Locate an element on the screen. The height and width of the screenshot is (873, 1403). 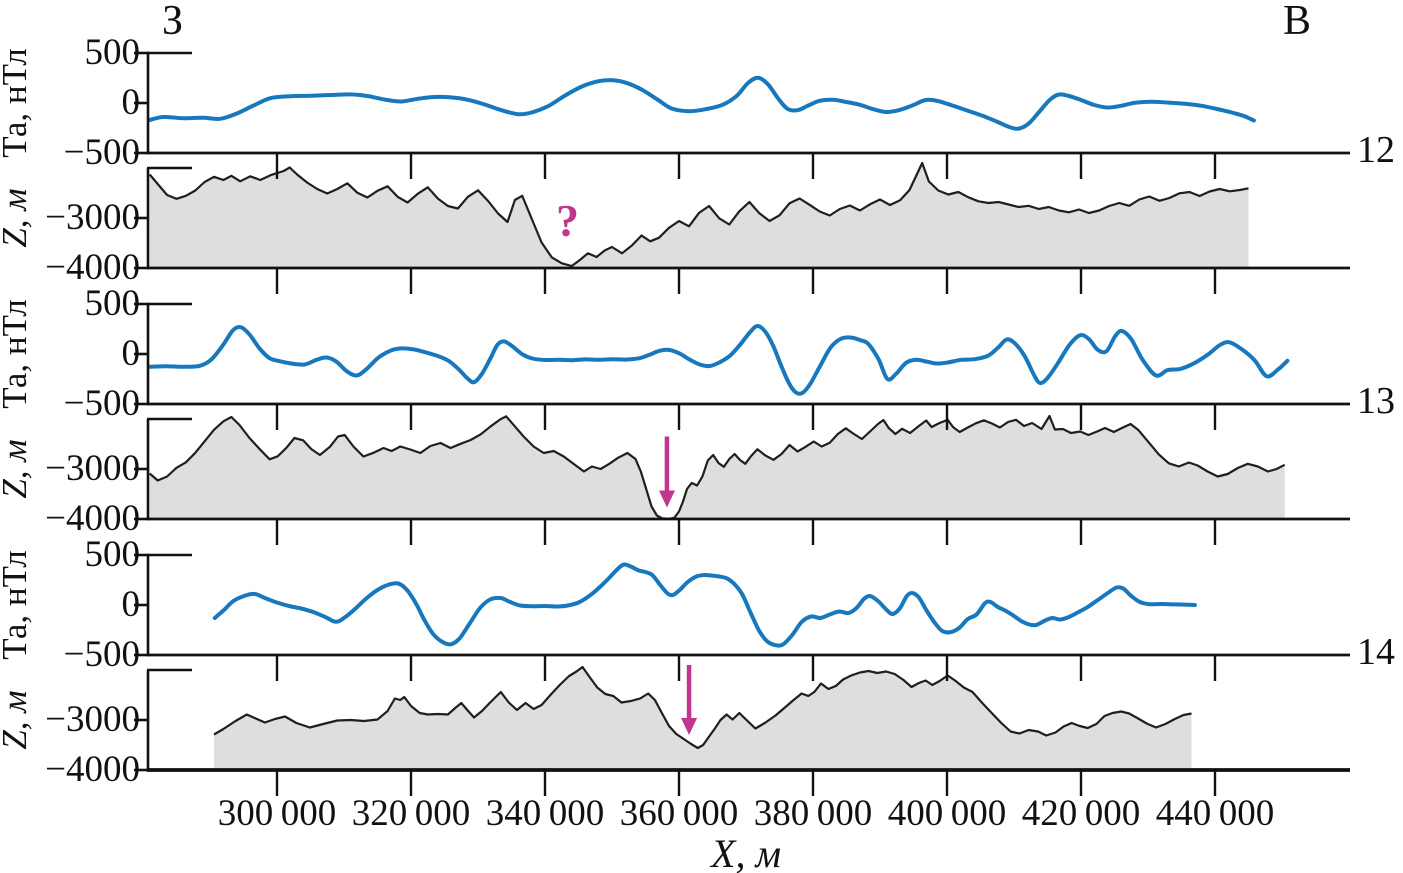
x-tick-420000: 420 000 is located at coordinates (1081, 813).